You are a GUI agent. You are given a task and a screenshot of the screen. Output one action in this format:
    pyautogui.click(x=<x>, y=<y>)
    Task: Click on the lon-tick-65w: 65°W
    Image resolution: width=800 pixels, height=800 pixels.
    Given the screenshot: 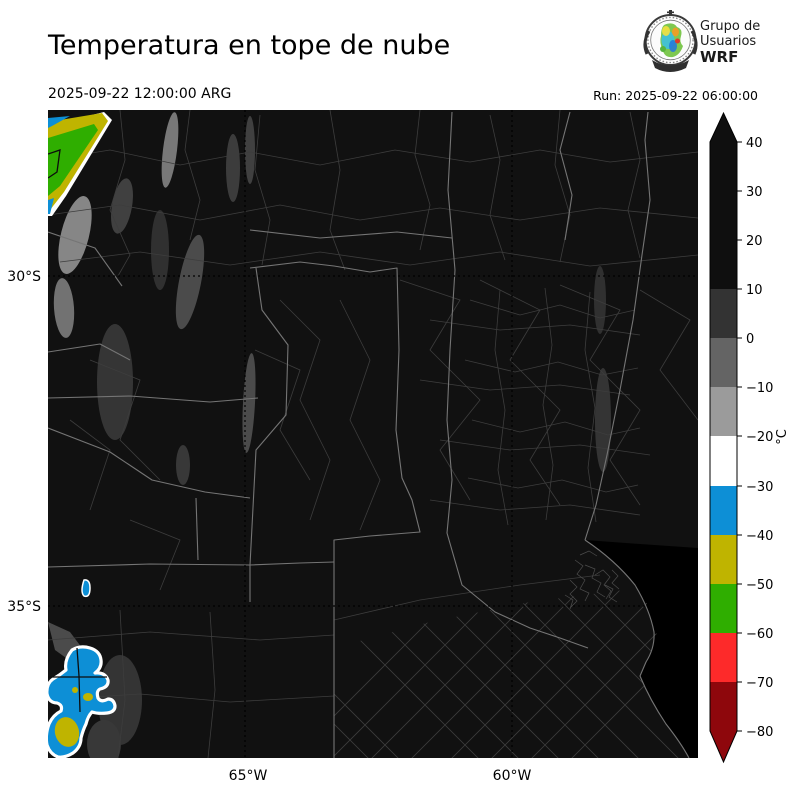 What is the action you would take?
    pyautogui.click(x=248, y=776)
    